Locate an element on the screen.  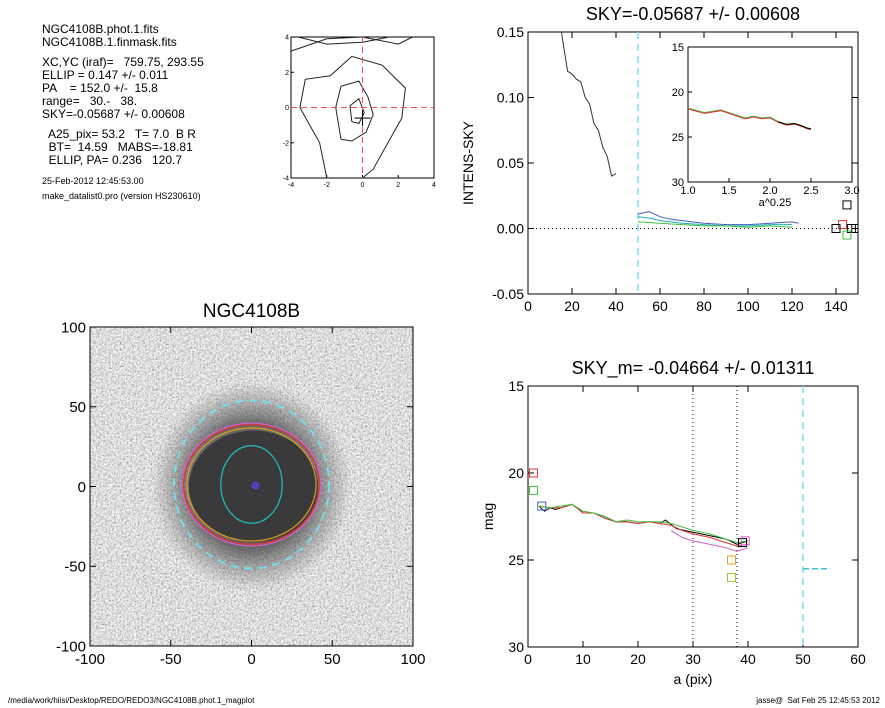
isophote-ellipse is located at coordinates (251, 484).